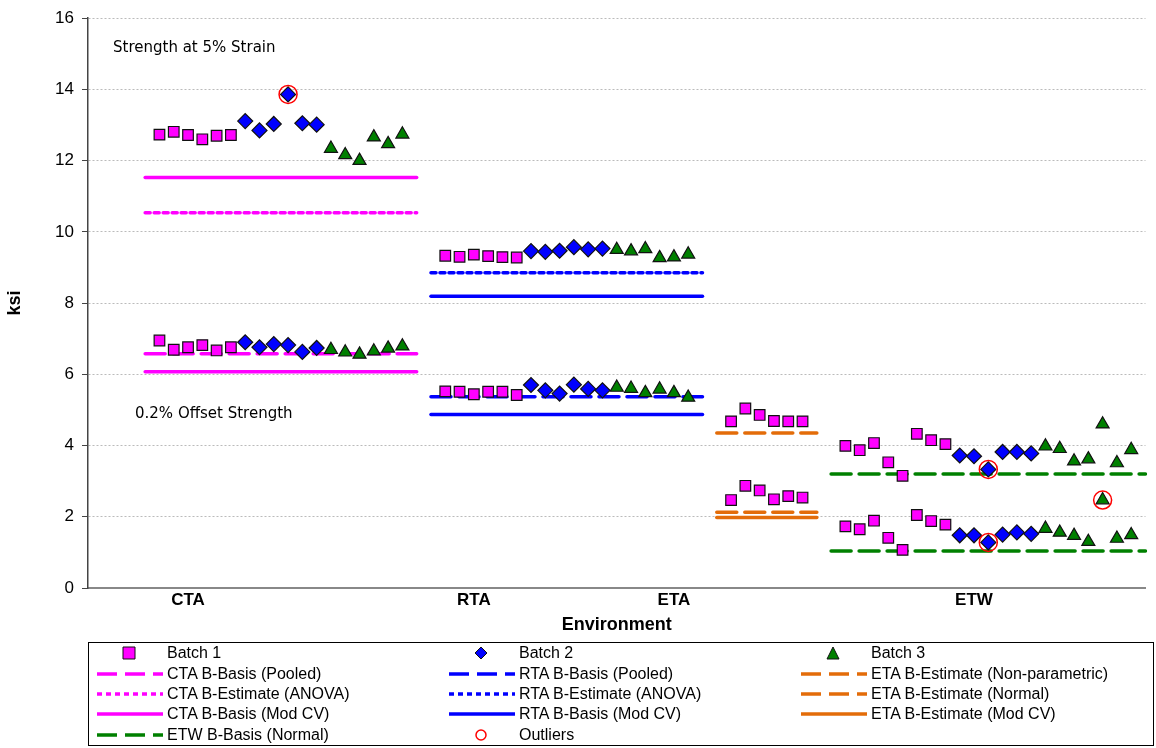 The height and width of the screenshot is (748, 1156). I want to click on x-tick-label: CTA, so click(188, 599).